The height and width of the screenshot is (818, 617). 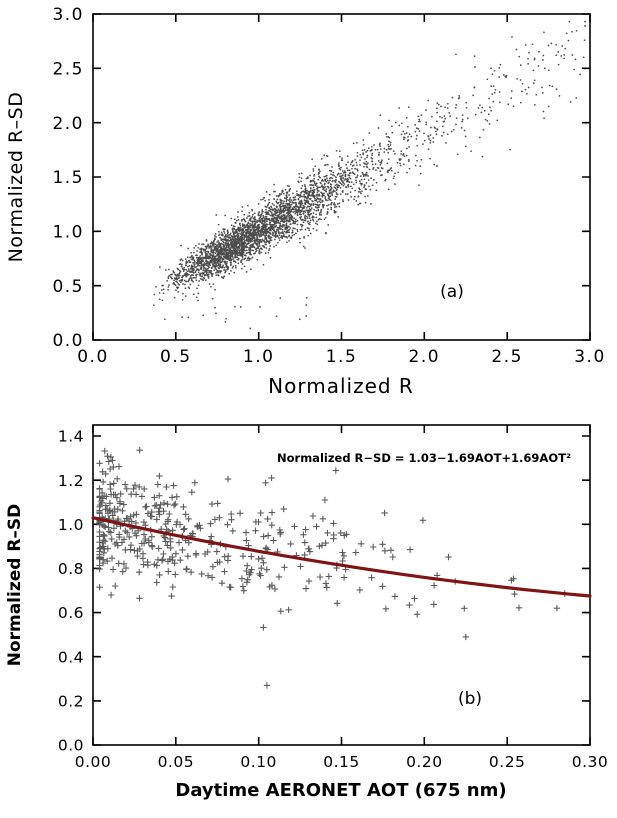 What do you see at coordinates (424, 762) in the screenshot?
I see `x-tick-label: 0.20` at bounding box center [424, 762].